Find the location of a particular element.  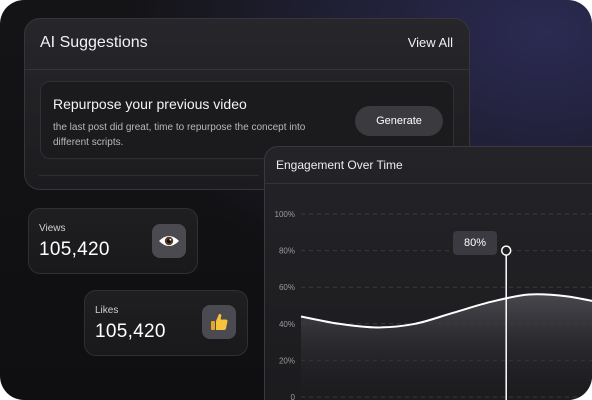

series-line is located at coordinates (446, 311).